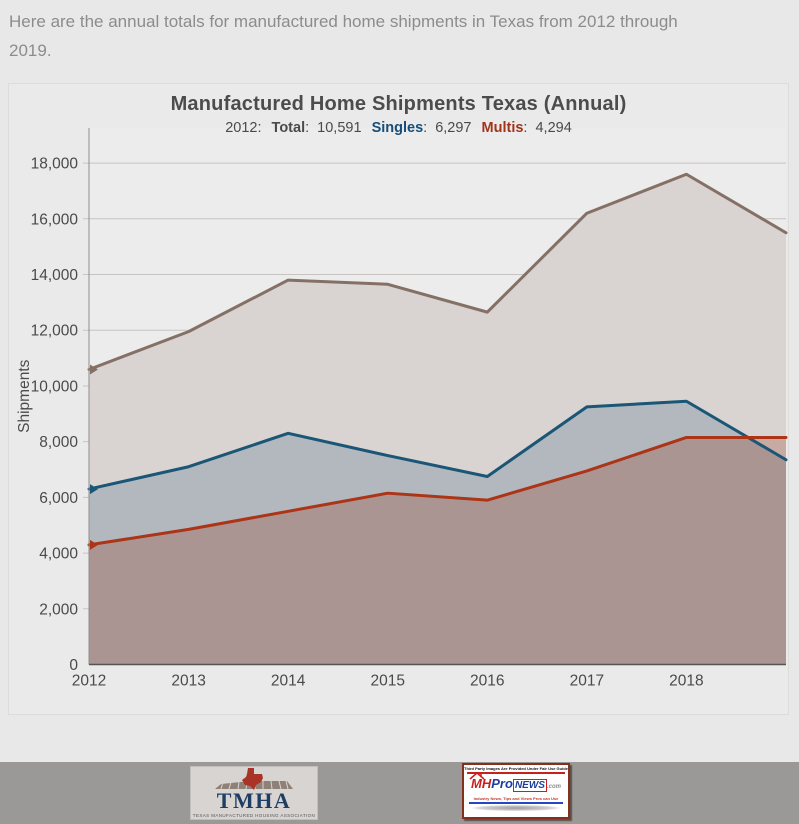 The image size is (799, 824). What do you see at coordinates (553, 128) in the screenshot?
I see `tooltip-multis-value: 4,294` at bounding box center [553, 128].